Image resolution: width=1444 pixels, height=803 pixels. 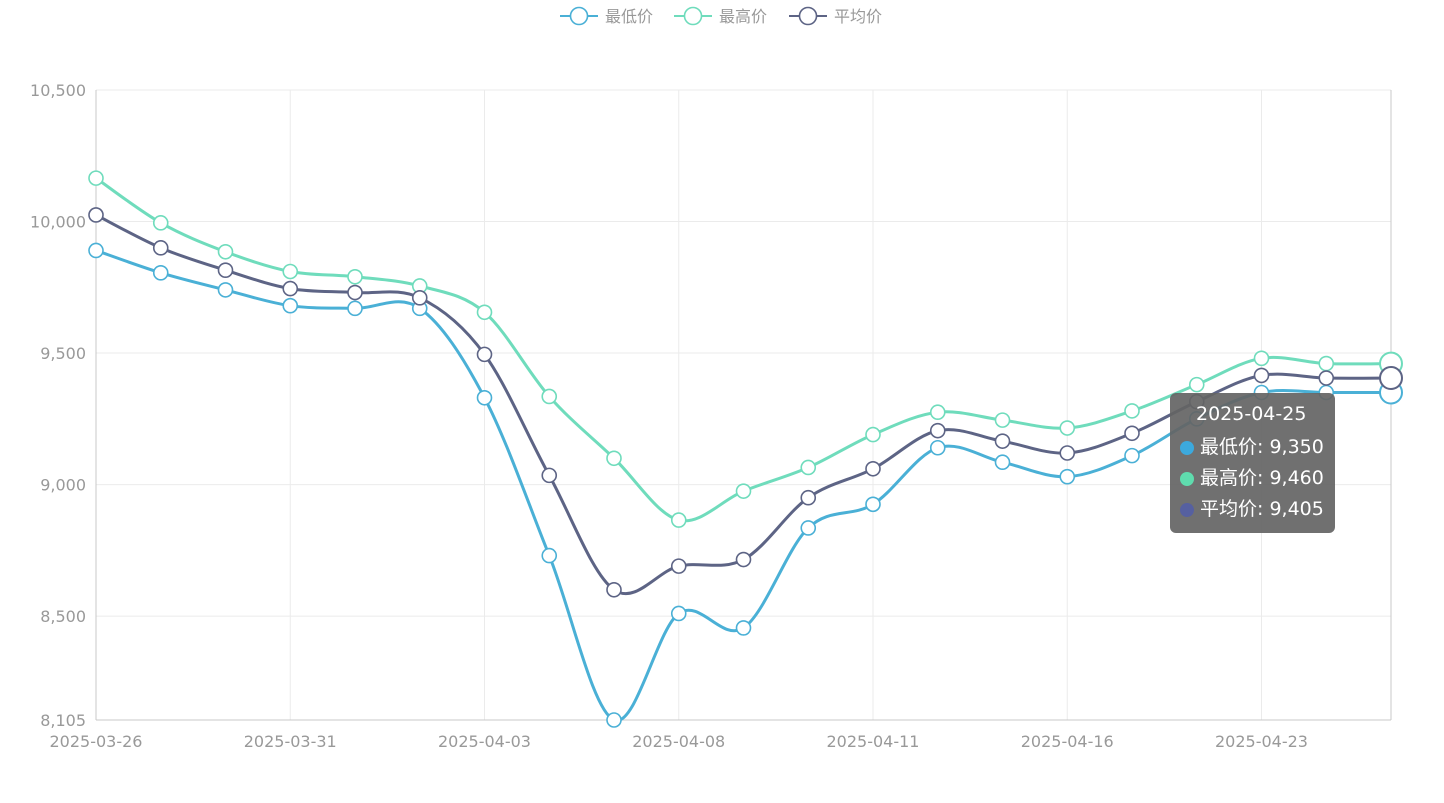 What do you see at coordinates (629, 16) in the screenshot?
I see `legend-label: 最低价` at bounding box center [629, 16].